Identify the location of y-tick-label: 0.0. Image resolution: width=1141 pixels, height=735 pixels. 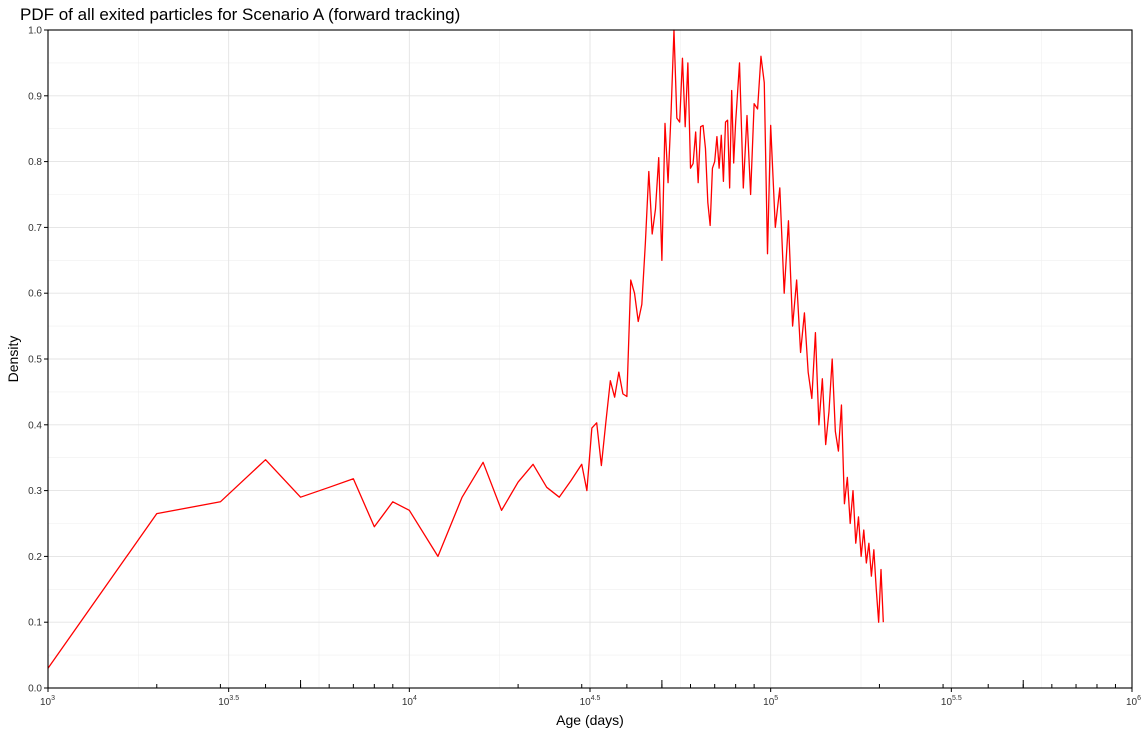
(35, 689).